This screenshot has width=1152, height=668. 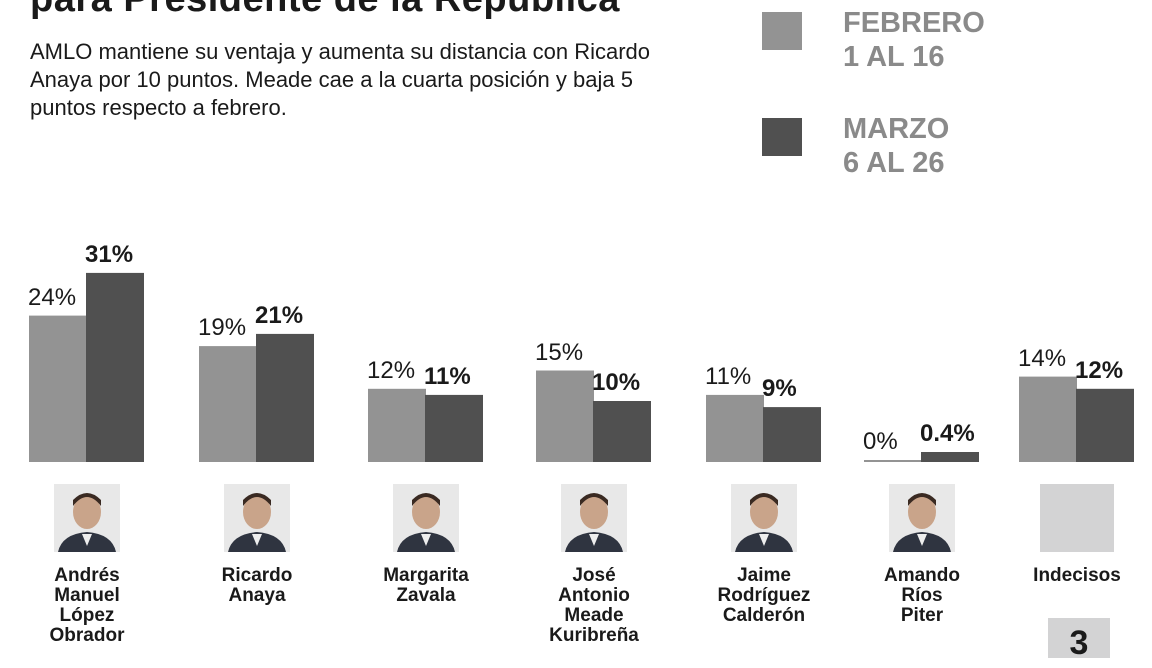 What do you see at coordinates (594, 605) in the screenshot?
I see `candidate-name: José Antonio Meade Kuribreña` at bounding box center [594, 605].